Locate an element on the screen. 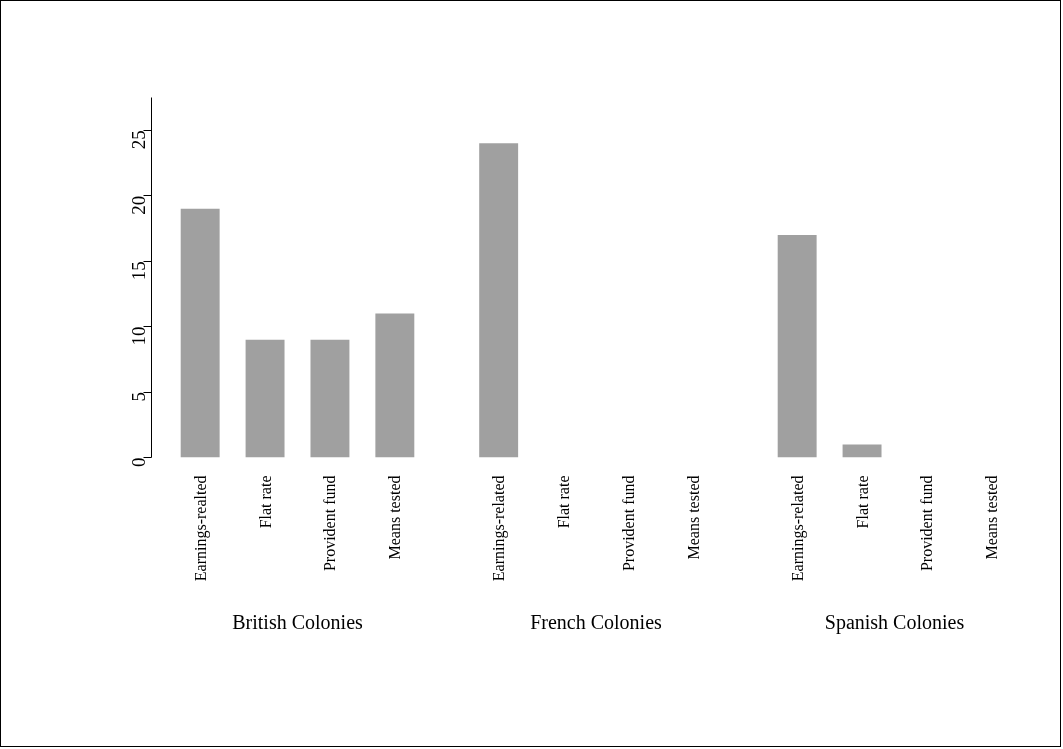  text: British Colonies is located at coordinates (297, 621).